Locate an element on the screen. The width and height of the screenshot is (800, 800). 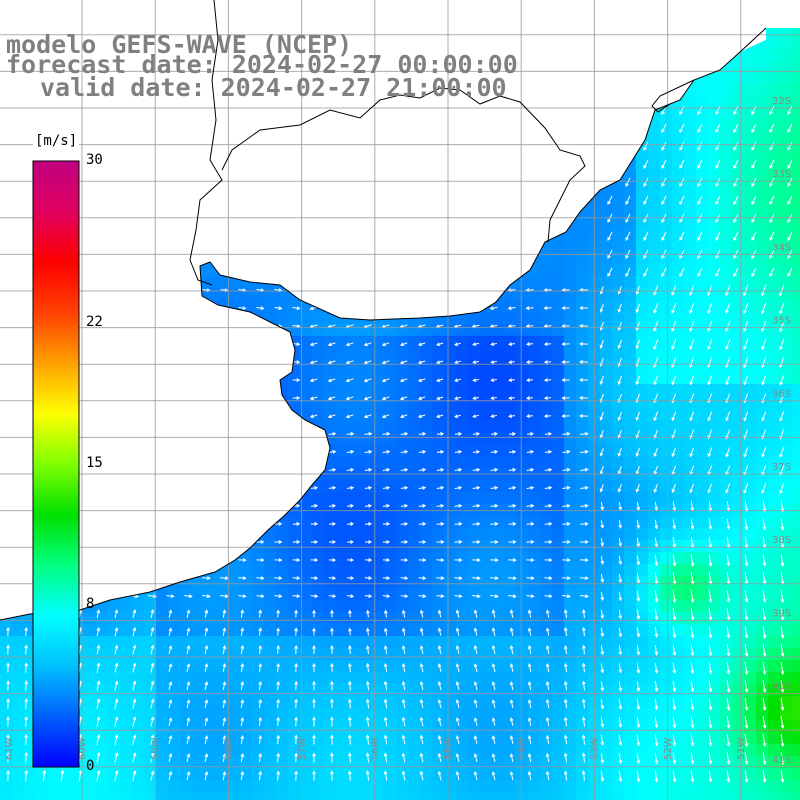
longitude-label: 58W is located at coordinates (229, 748).